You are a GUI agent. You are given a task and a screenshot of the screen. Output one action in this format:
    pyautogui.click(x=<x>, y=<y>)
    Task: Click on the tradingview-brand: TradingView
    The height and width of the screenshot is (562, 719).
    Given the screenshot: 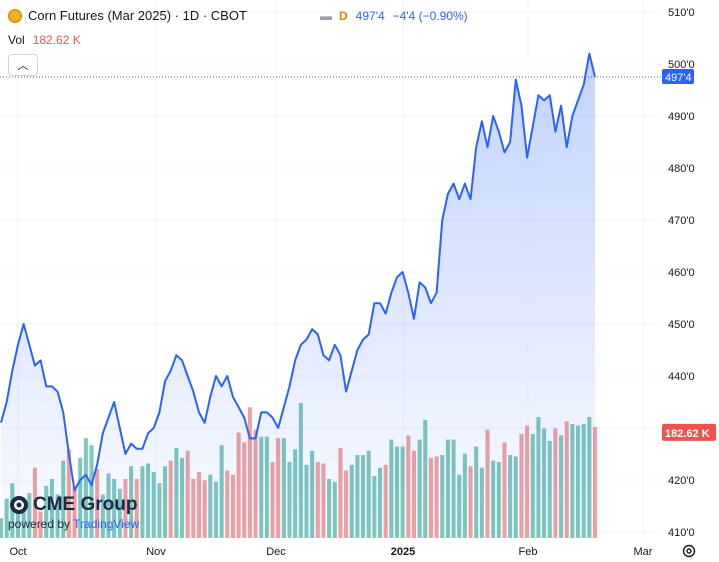 What is the action you would take?
    pyautogui.click(x=106, y=524)
    